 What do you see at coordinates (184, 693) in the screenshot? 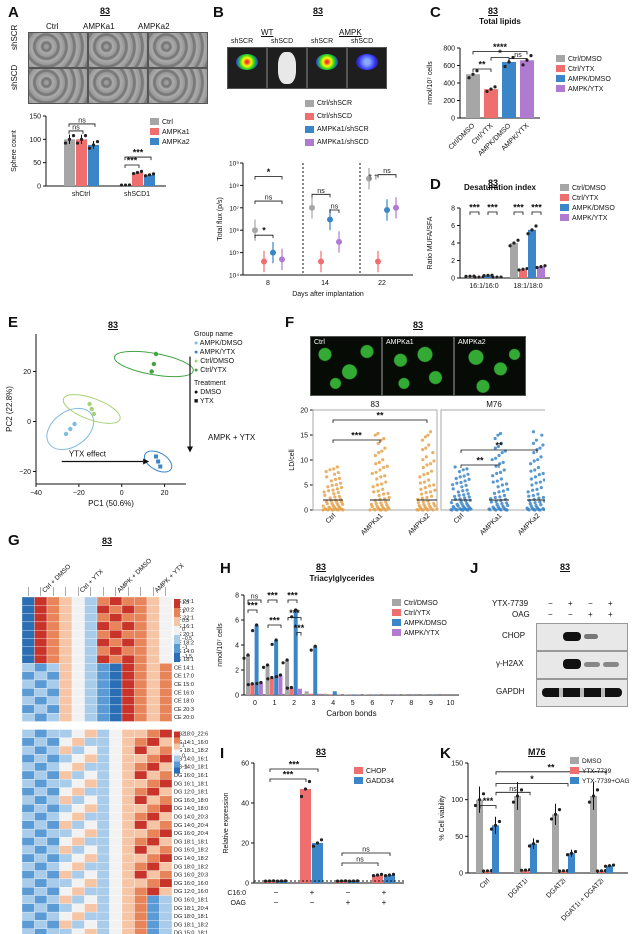
I see `row-label: CE 16:0` at bounding box center [184, 693].